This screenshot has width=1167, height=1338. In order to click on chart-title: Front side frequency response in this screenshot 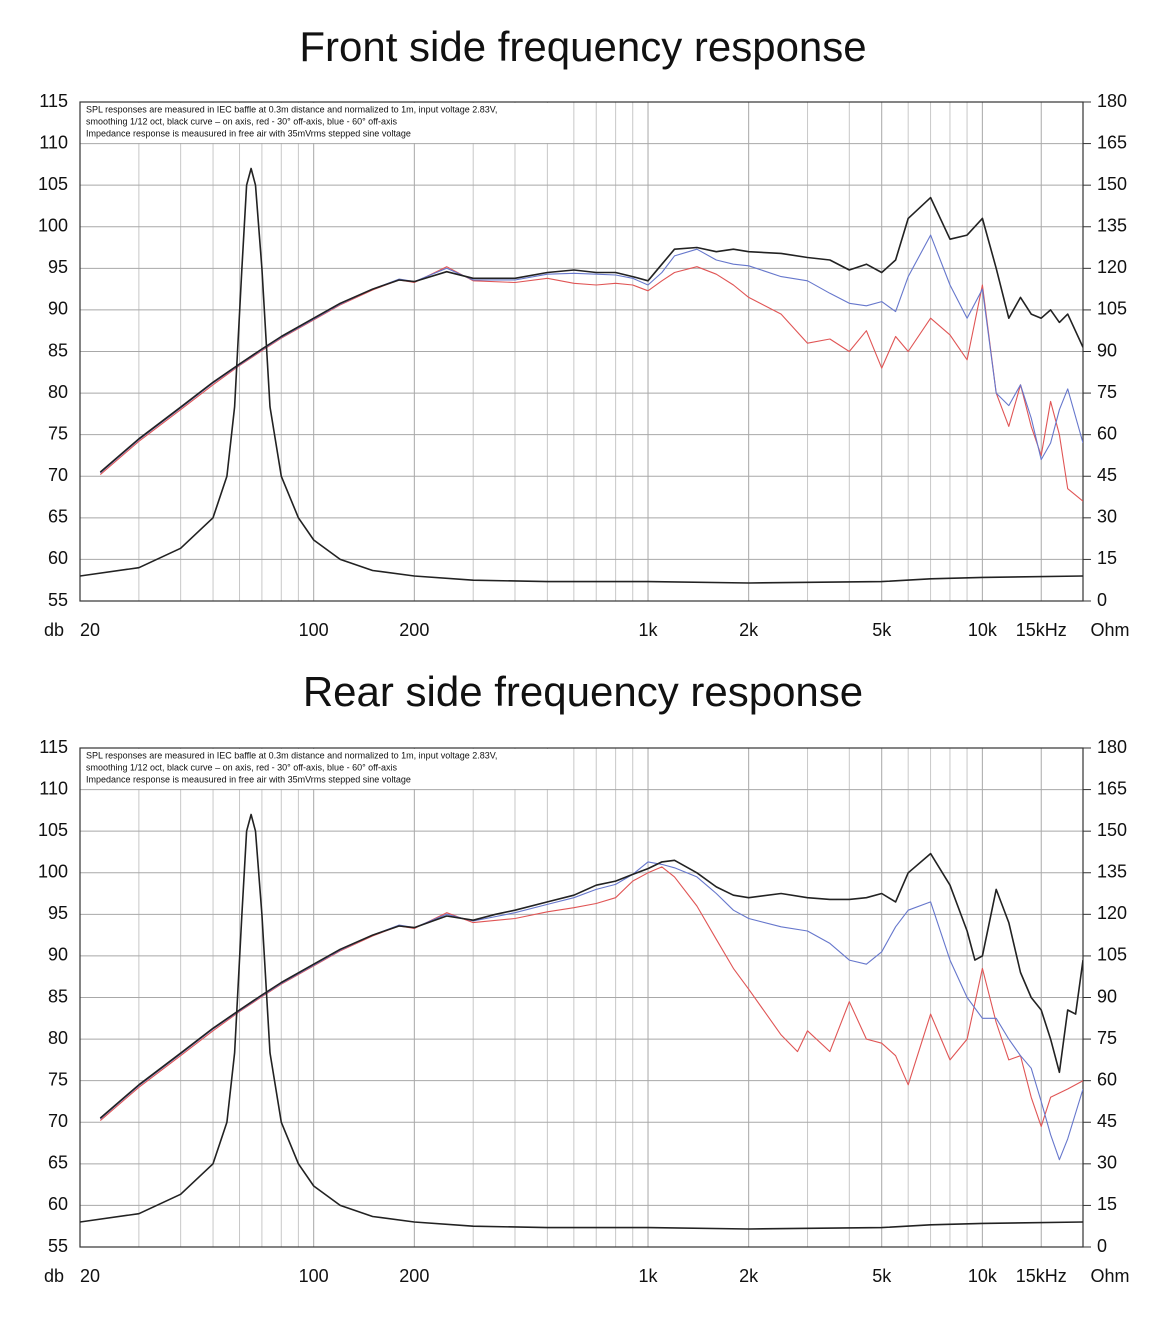, I will do `click(582, 46)`.